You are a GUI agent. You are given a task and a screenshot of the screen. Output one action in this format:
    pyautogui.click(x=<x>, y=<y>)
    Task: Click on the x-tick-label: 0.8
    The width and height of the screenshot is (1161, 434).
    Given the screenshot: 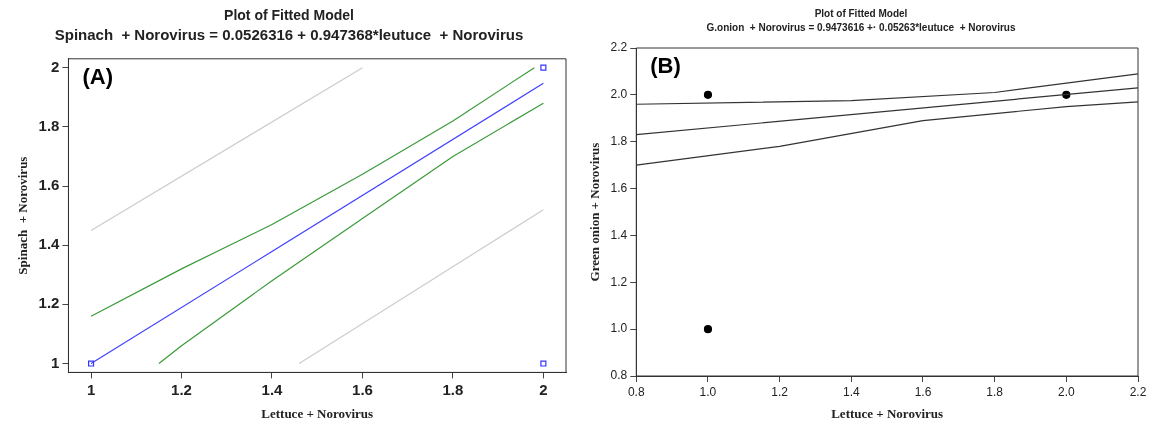 What is the action you would take?
    pyautogui.click(x=636, y=391)
    